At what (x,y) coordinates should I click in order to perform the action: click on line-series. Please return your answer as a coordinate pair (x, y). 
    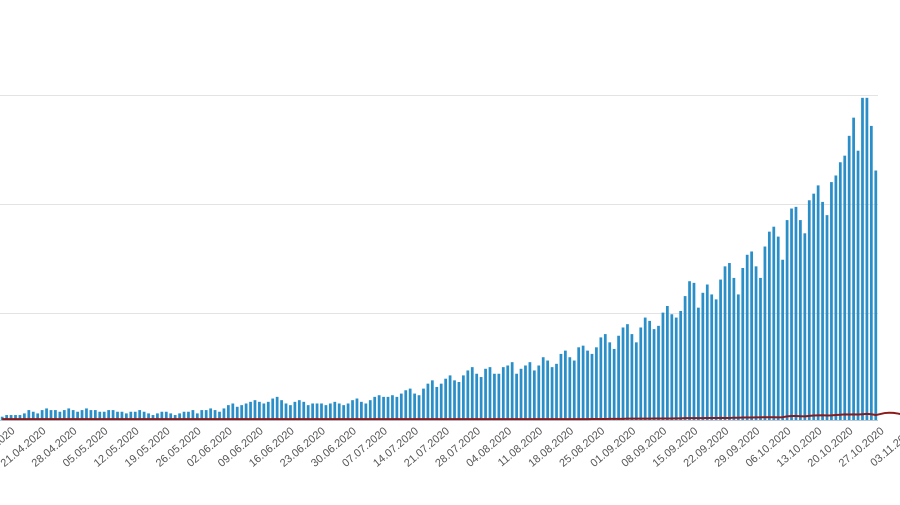
    Looking at the image, I should click on (451, 416).